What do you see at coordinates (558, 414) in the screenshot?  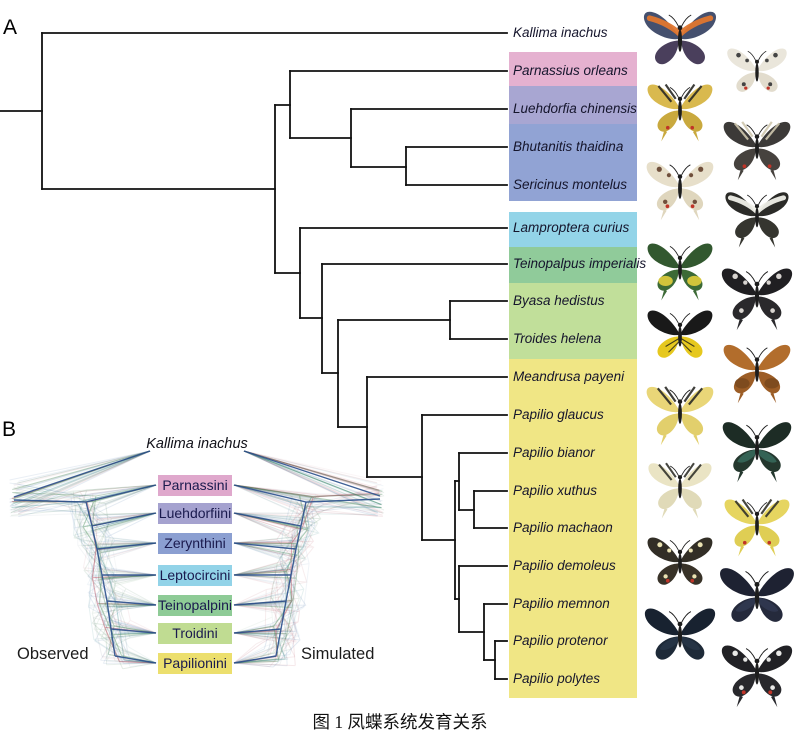 I see `species-label-papilio-glaucus: Papilio glaucus` at bounding box center [558, 414].